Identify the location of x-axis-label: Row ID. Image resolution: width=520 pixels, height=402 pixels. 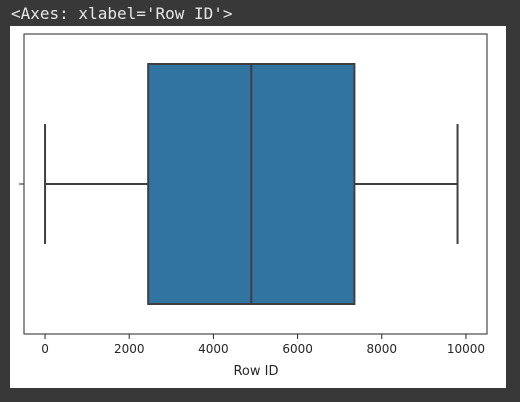
(255, 371).